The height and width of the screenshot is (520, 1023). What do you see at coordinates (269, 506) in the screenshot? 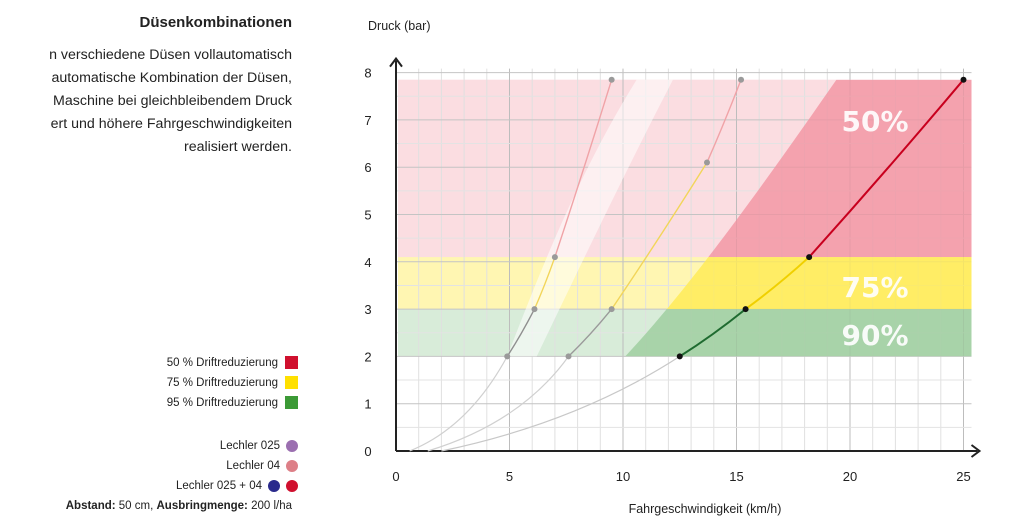
I see `rate-value: 200 l/ha` at bounding box center [269, 506].